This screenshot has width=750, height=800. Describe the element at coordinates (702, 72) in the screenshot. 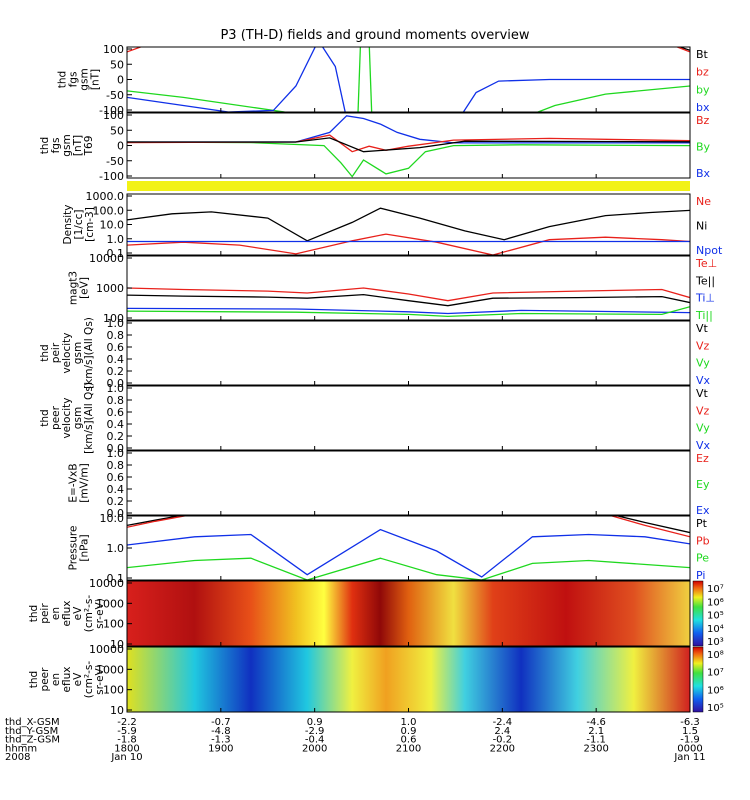

I see `legend-entry: bz` at that location.